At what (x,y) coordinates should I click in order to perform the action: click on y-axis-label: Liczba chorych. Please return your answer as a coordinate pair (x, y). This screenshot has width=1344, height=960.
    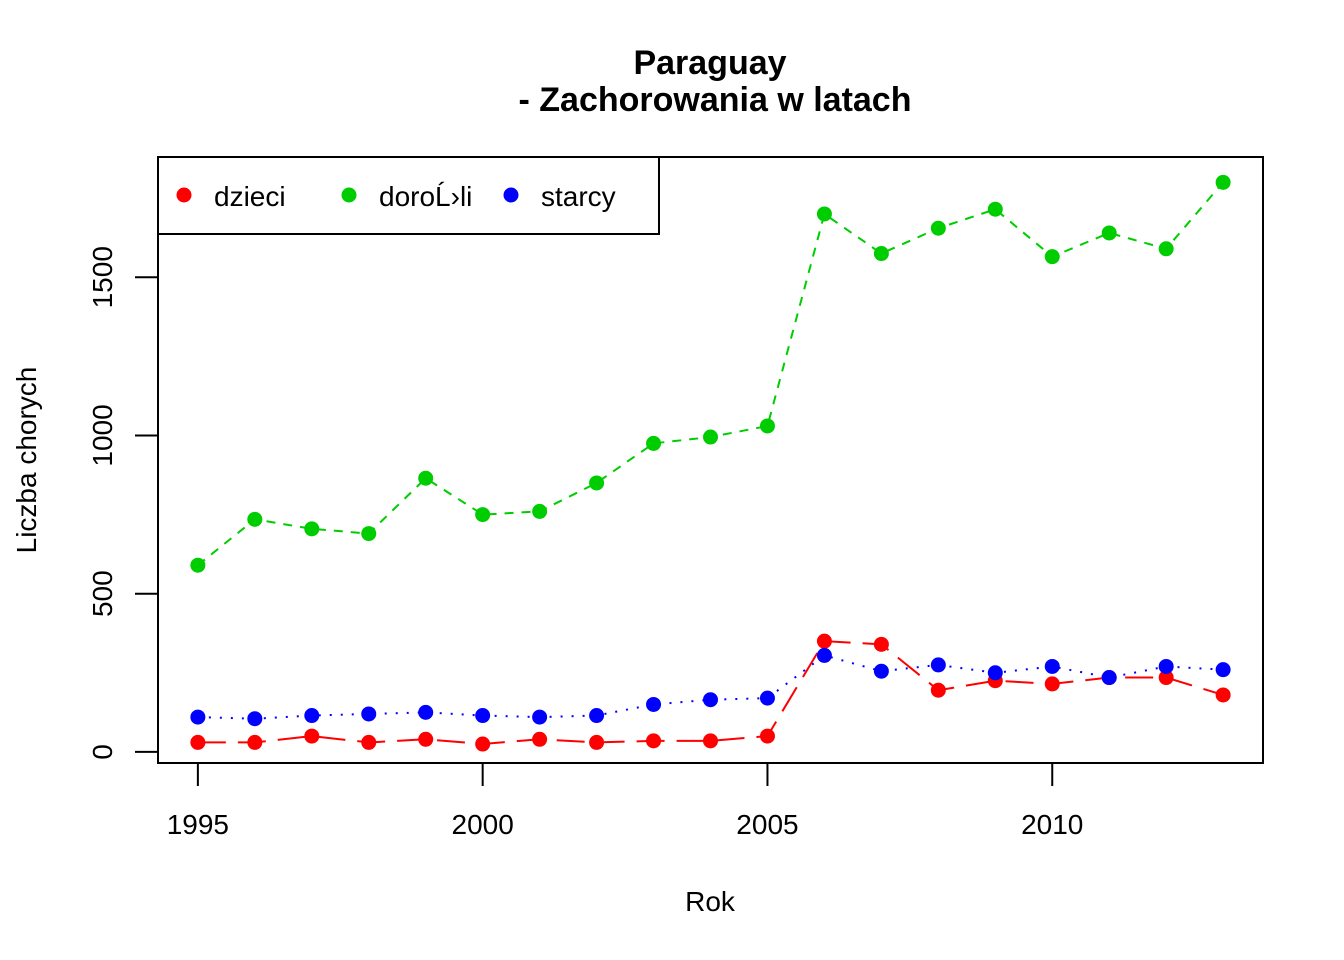
    Looking at the image, I should click on (26, 460).